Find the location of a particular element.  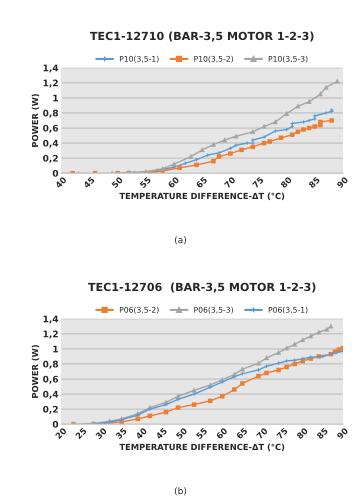

x-tick-label: 30 is located at coordinates (101, 433).